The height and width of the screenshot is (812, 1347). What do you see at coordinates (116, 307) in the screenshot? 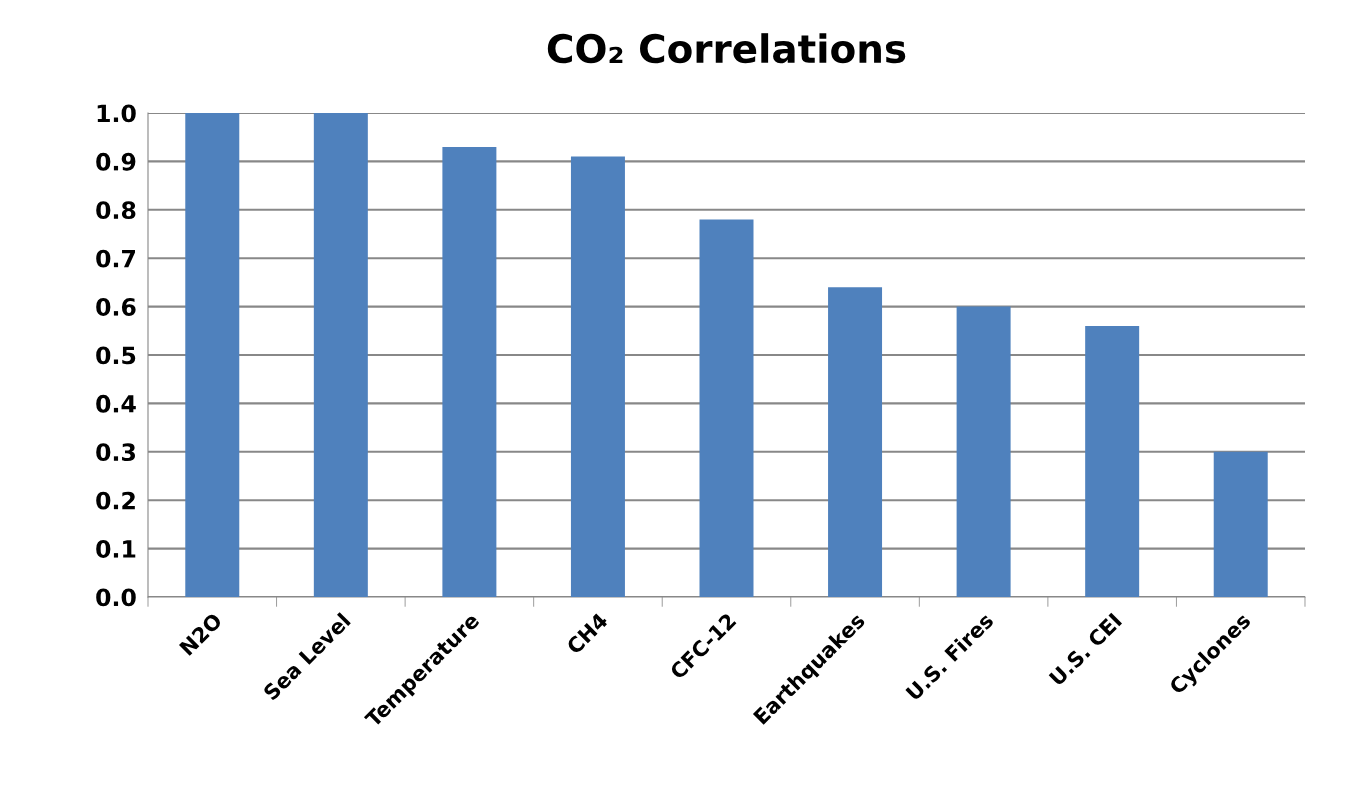
I see `y-tick-label: 0.6` at bounding box center [116, 307].